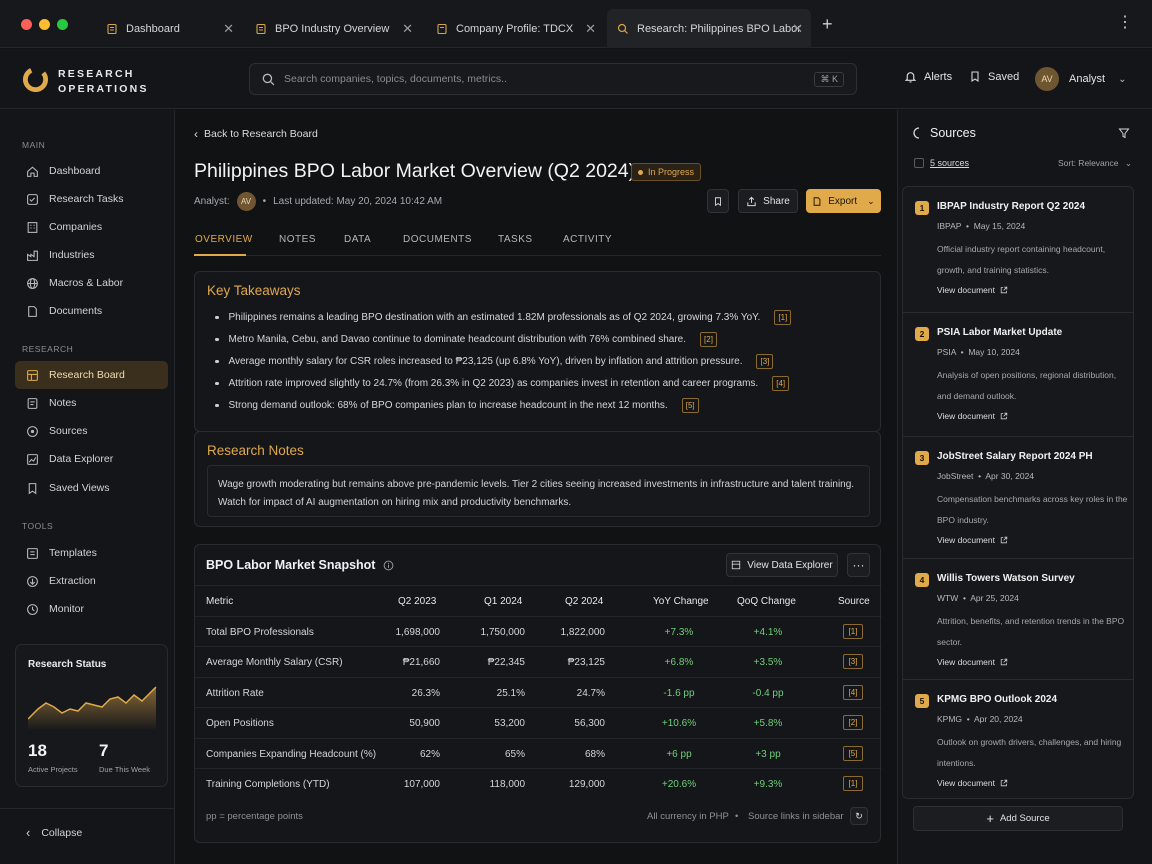 Image resolution: width=1152 pixels, height=864 pixels. What do you see at coordinates (91, 283) in the screenshot?
I see `sidebar-item-macros-labor: Macros & Labor` at bounding box center [91, 283].